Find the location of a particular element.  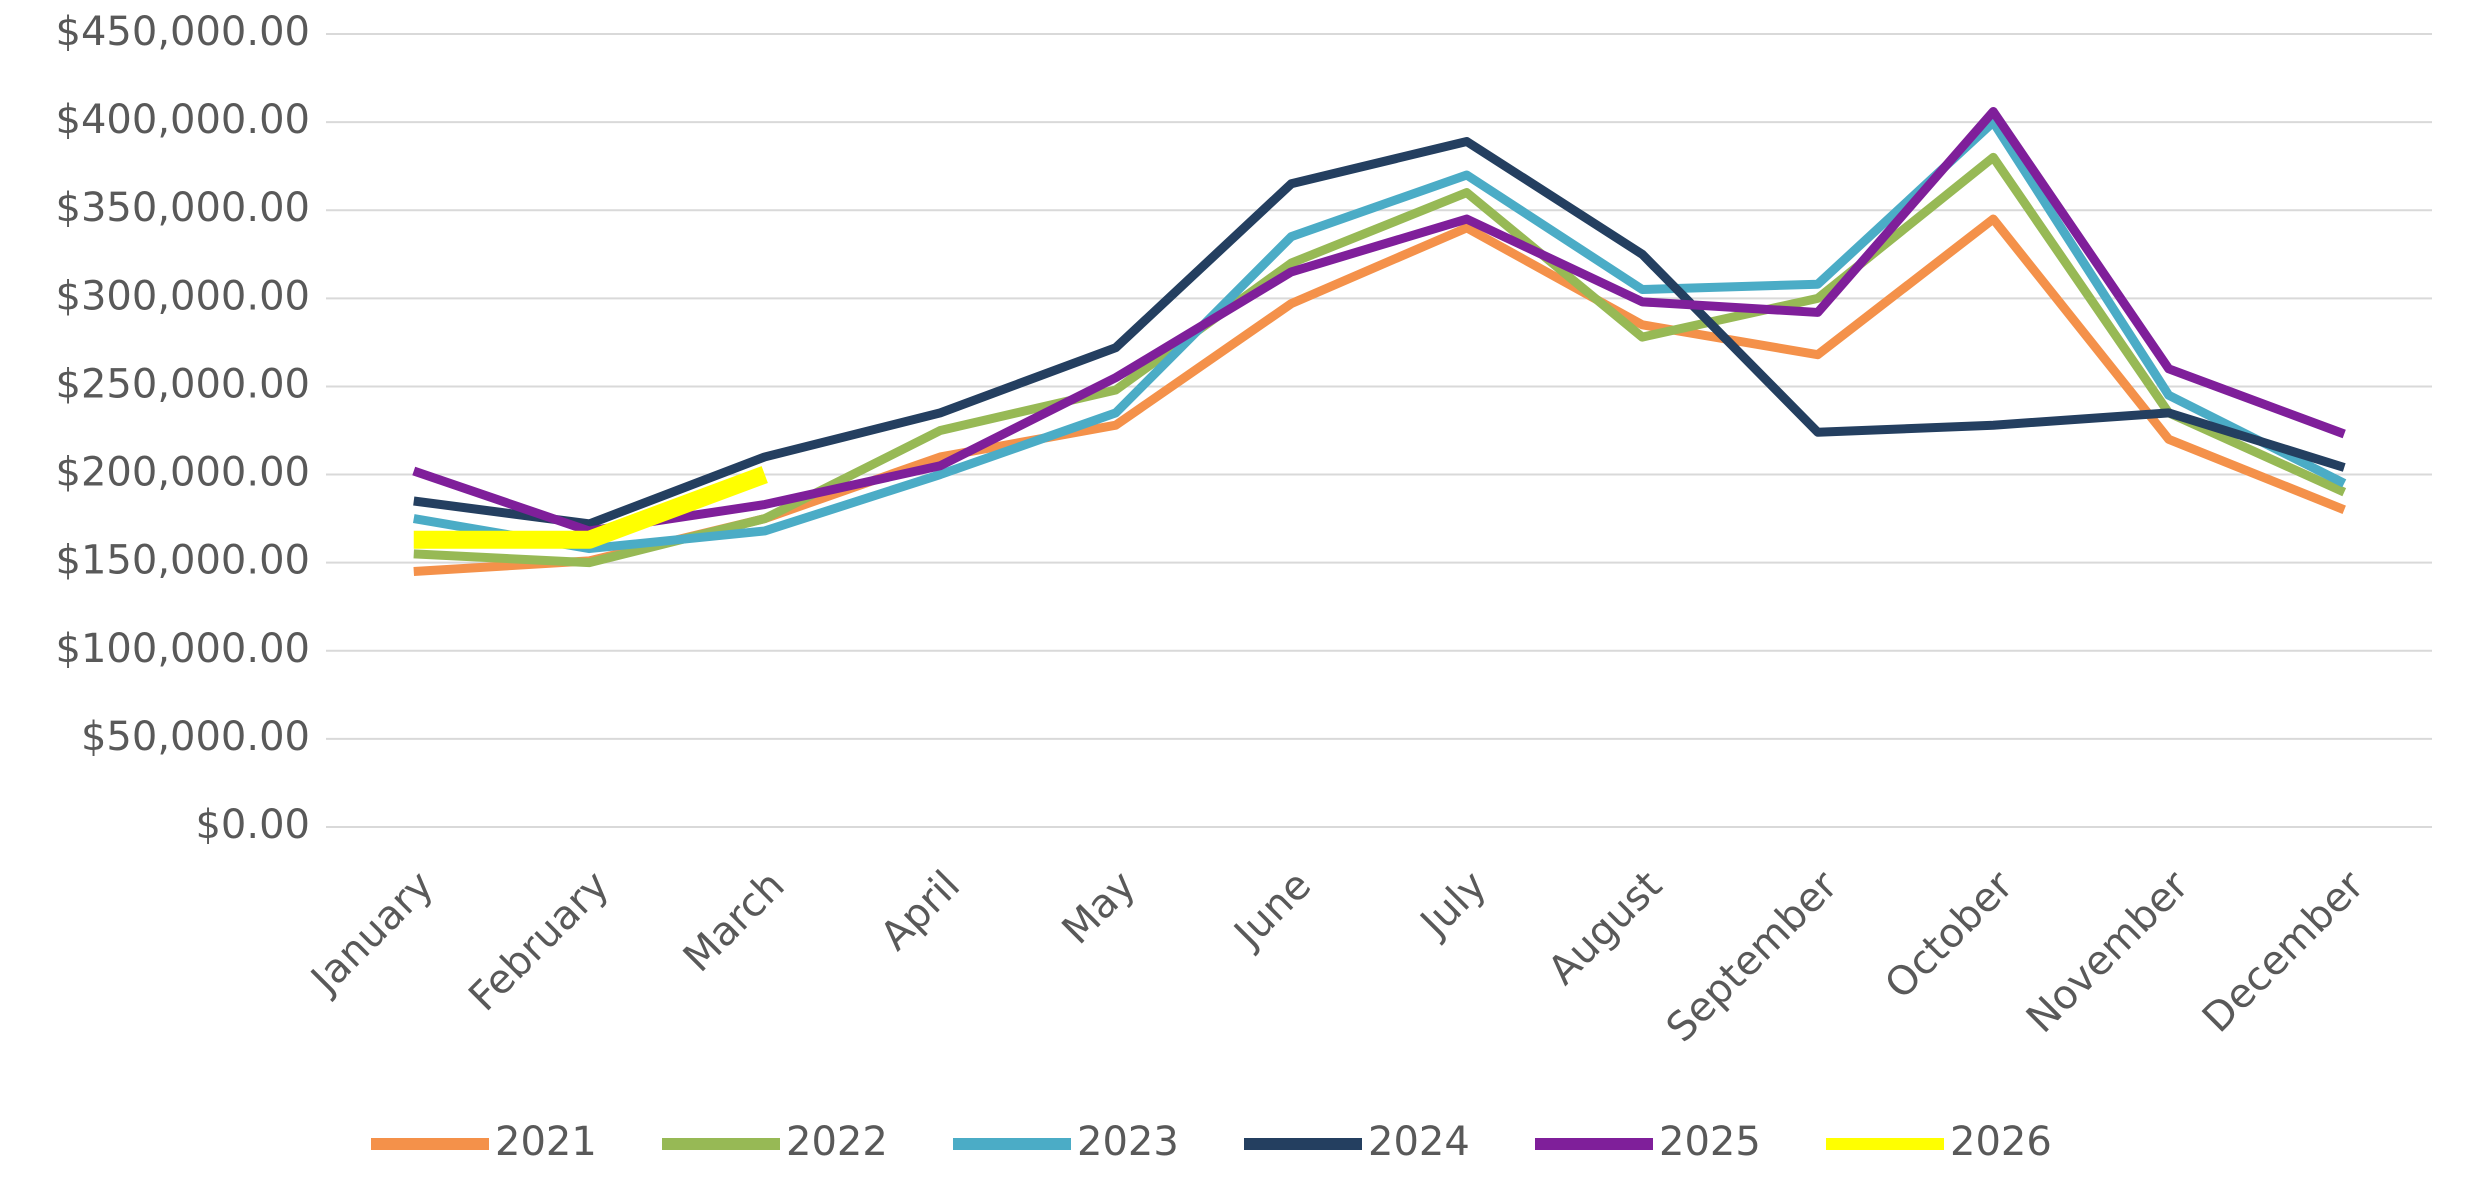

series-line is located at coordinates (590, 507).